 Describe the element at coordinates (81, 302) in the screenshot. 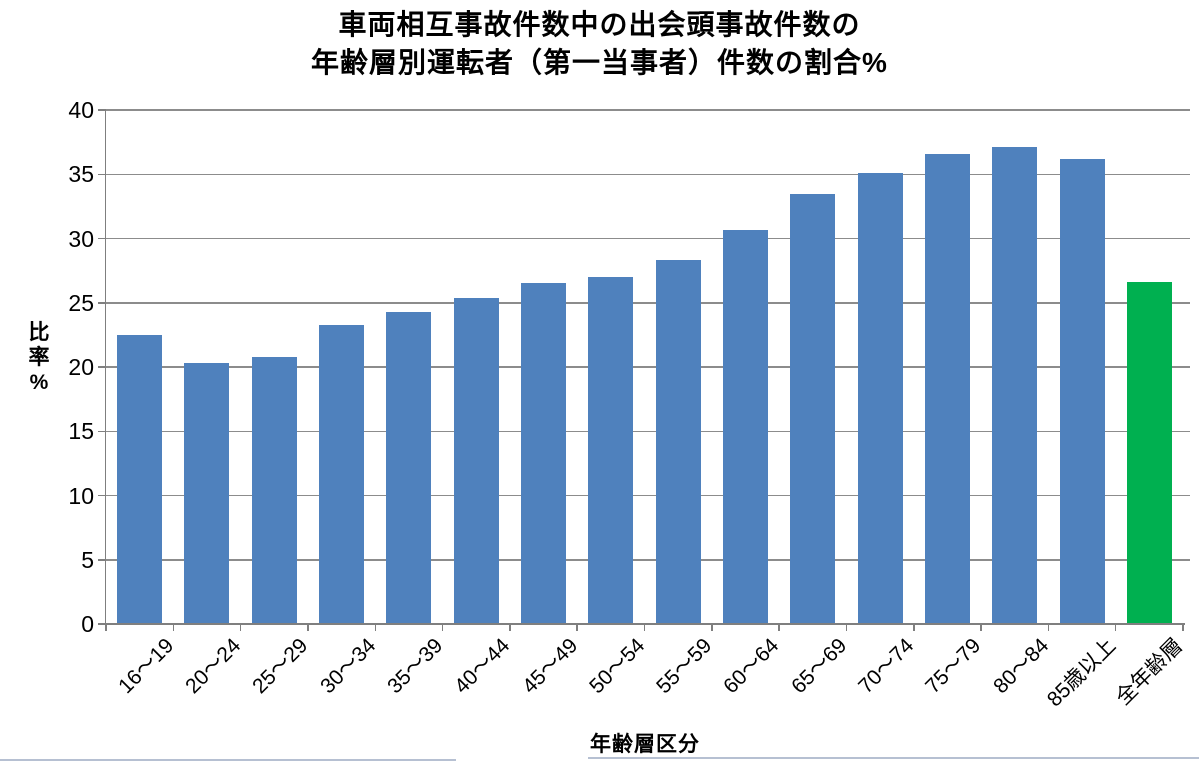

I see `y-tick-label: 25` at that location.